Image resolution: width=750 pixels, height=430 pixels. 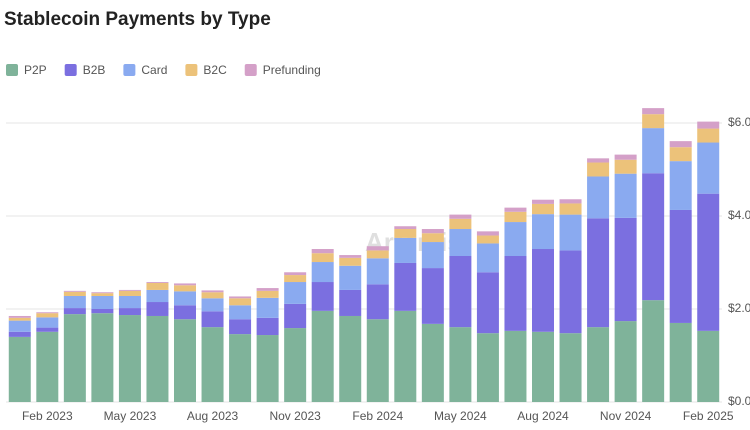 I want to click on chart-title: Stablecoin Payments by Type, so click(x=137, y=19).